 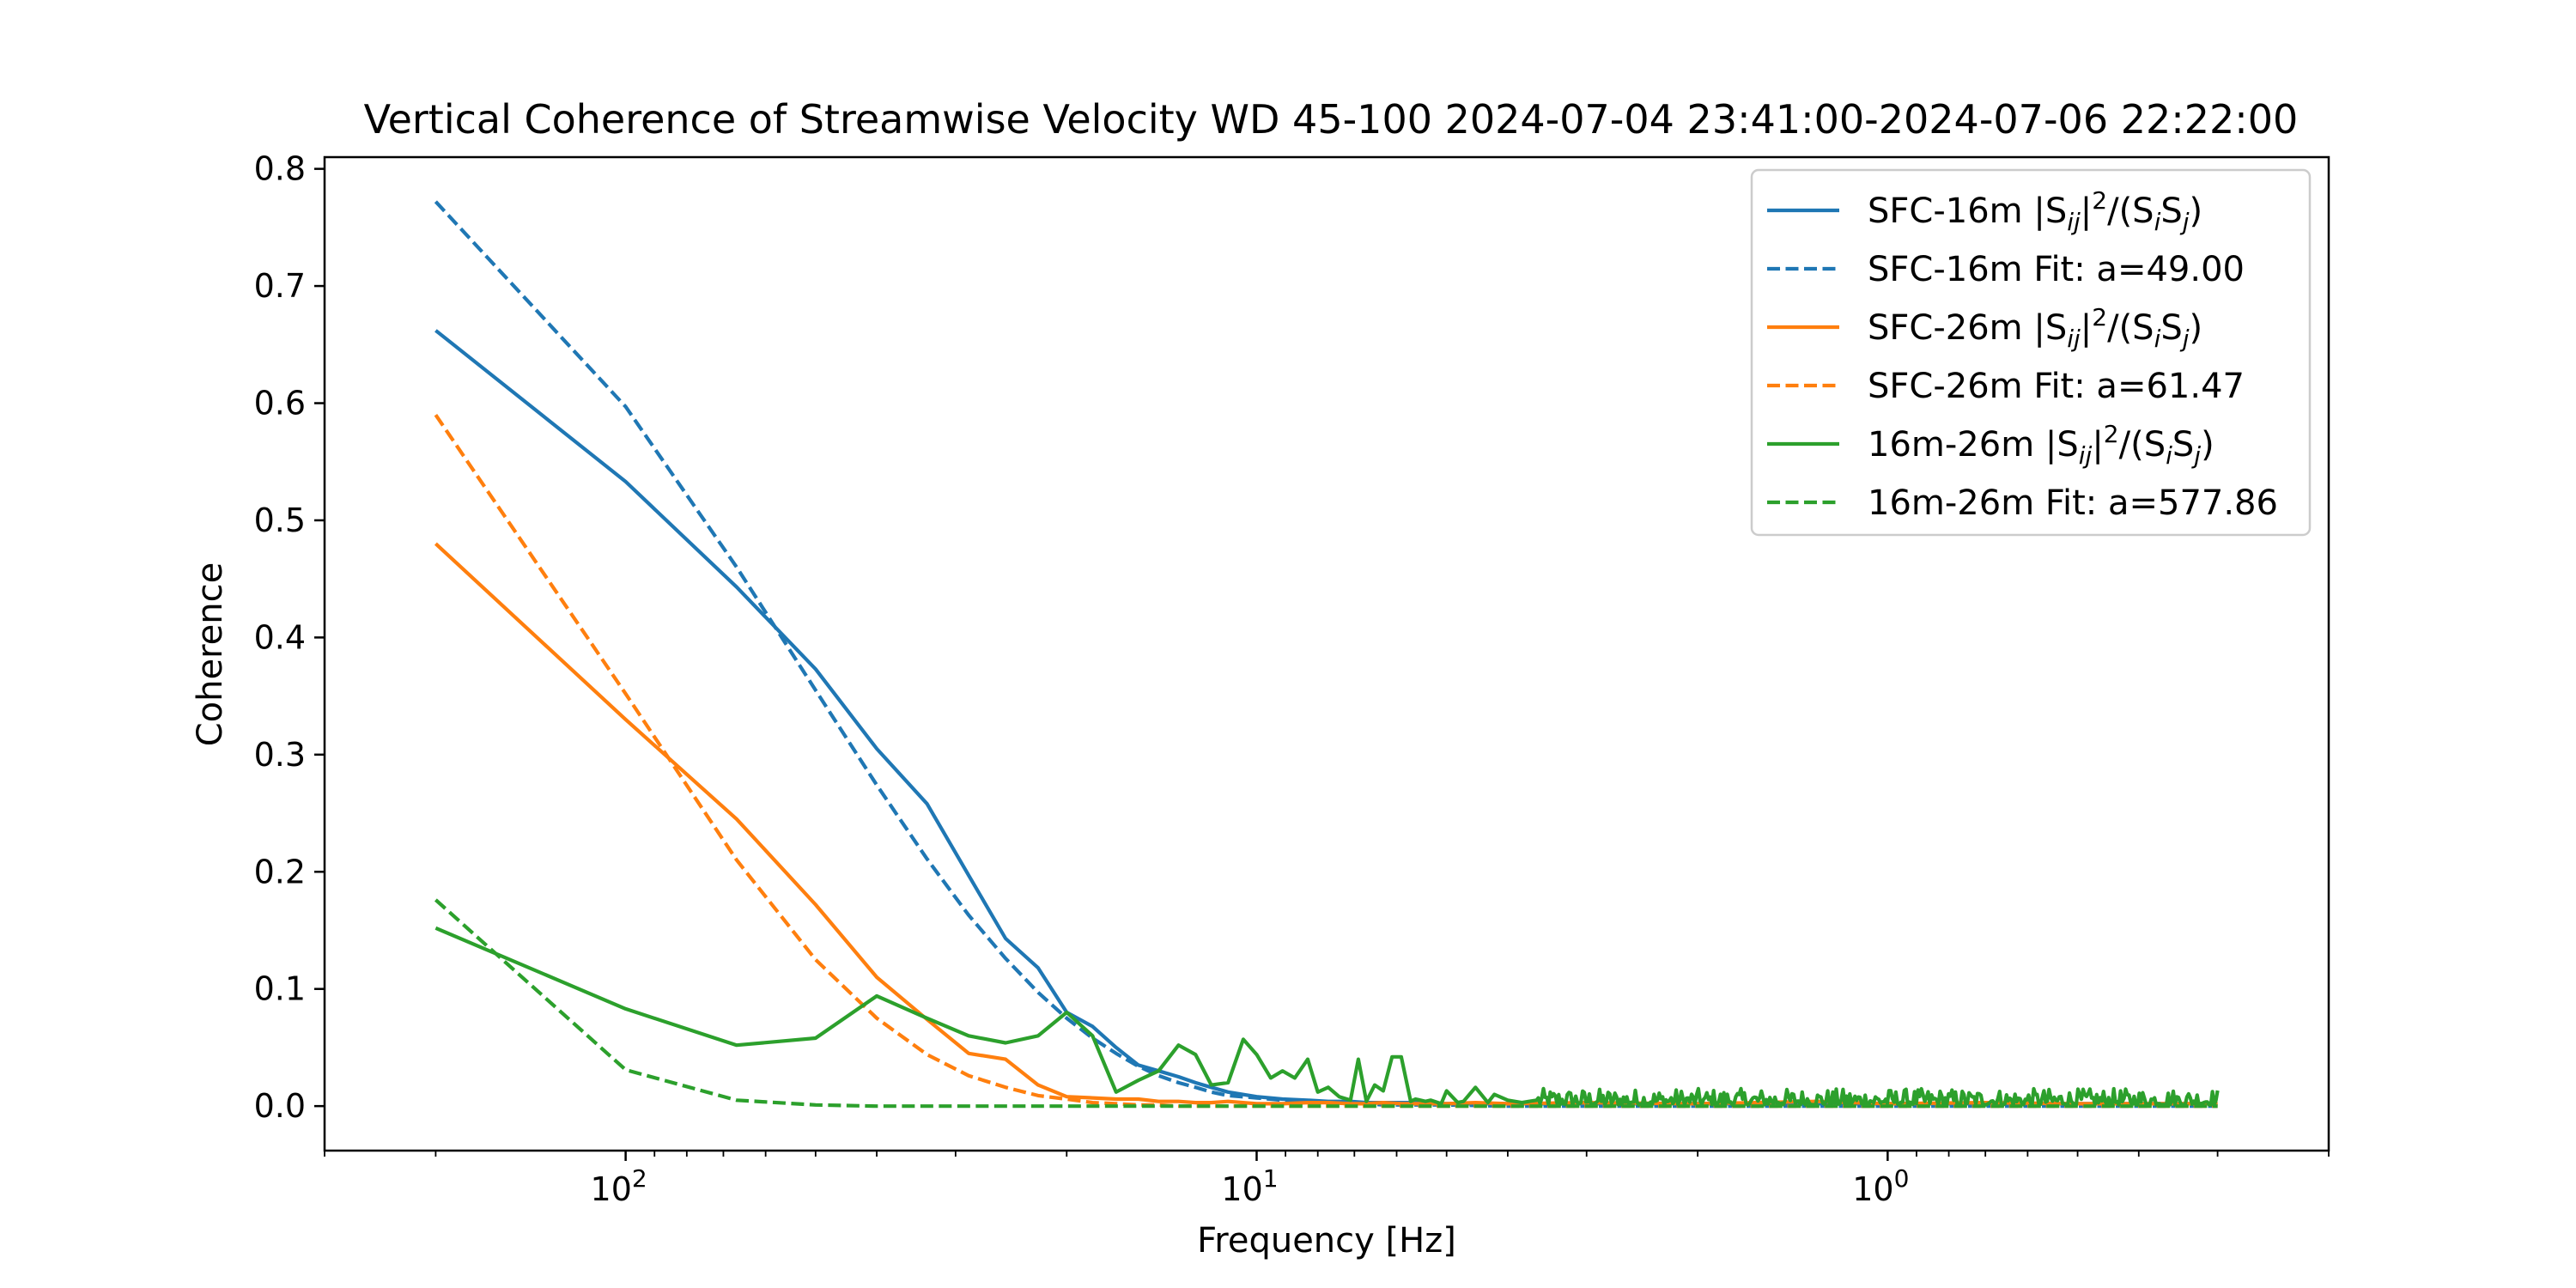 What do you see at coordinates (280, 403) in the screenshot?
I see `y-tick-label: 0.6` at bounding box center [280, 403].